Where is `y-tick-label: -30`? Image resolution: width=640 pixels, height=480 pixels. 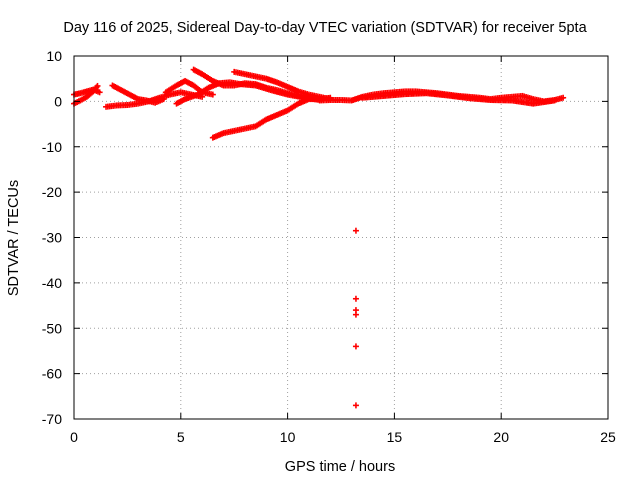
y-tick-label: -30 is located at coordinates (52, 238).